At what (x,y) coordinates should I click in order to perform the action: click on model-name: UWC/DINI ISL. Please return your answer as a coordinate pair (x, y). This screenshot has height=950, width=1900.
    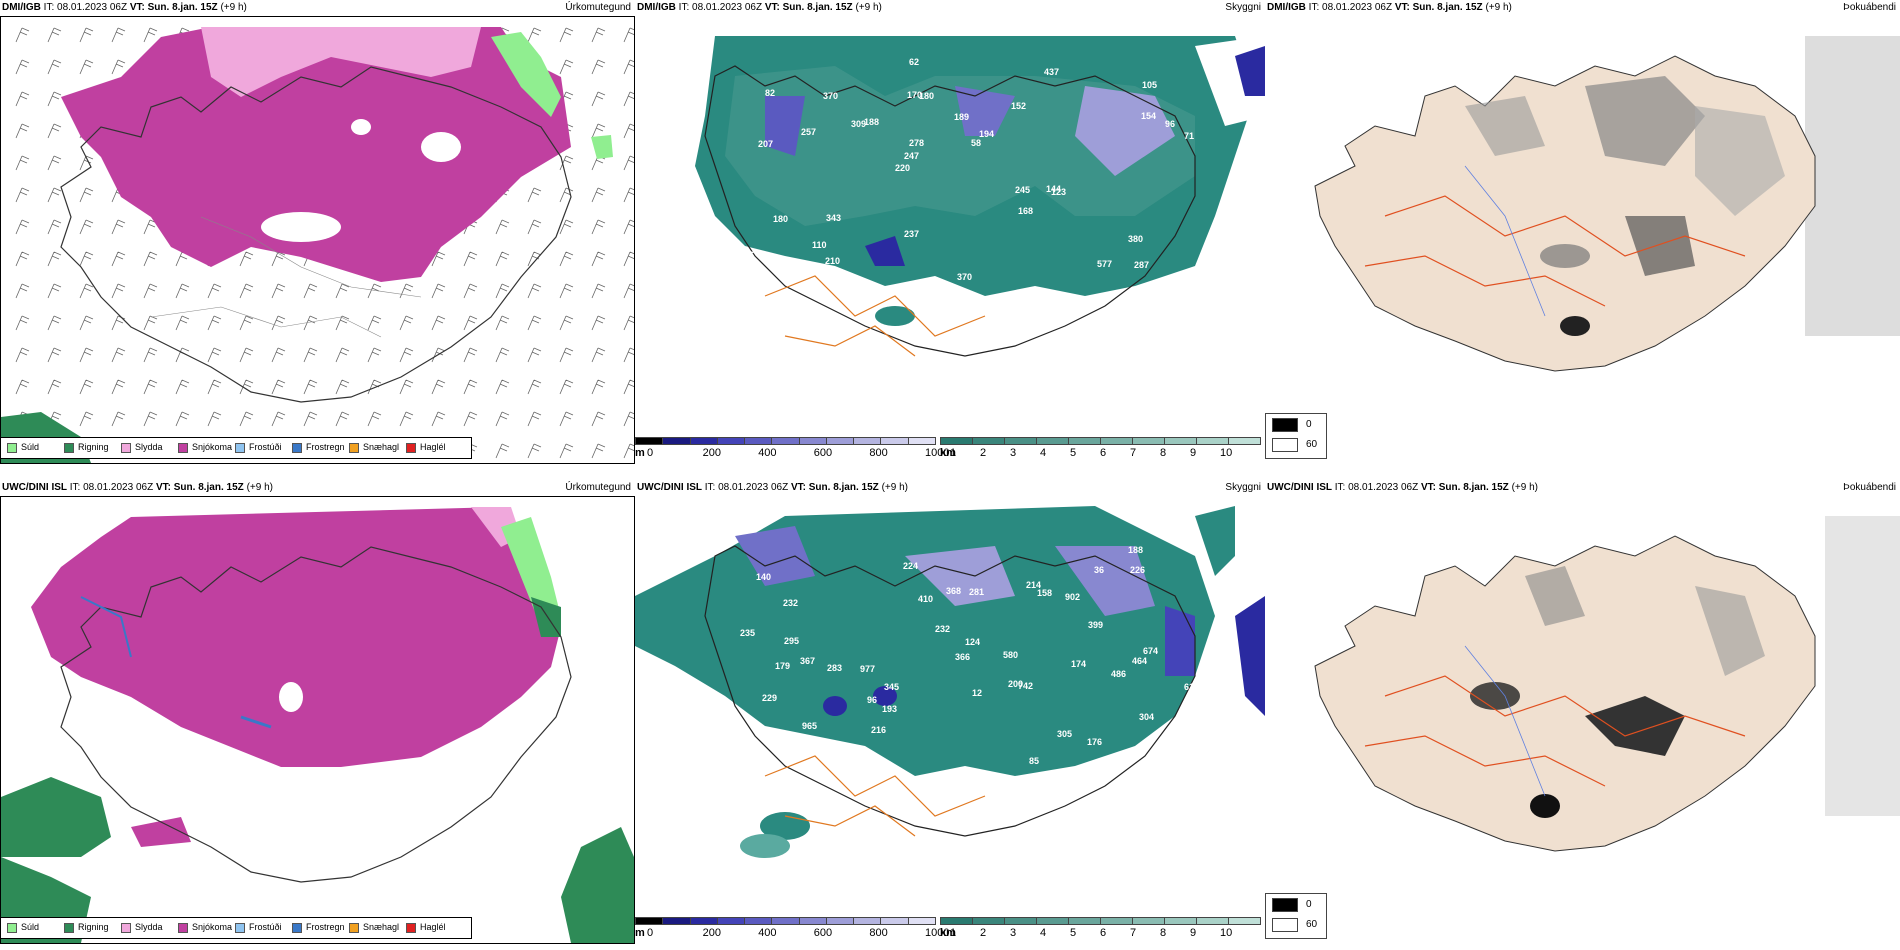
    Looking at the image, I should click on (1299, 487).